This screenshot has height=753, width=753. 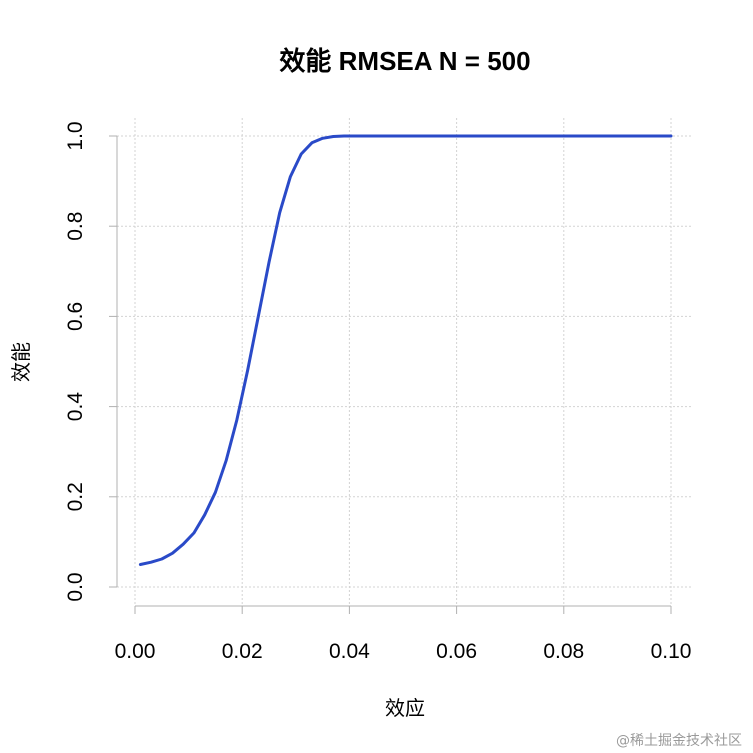 I want to click on x-tick-label: 0.10, so click(x=671, y=651).